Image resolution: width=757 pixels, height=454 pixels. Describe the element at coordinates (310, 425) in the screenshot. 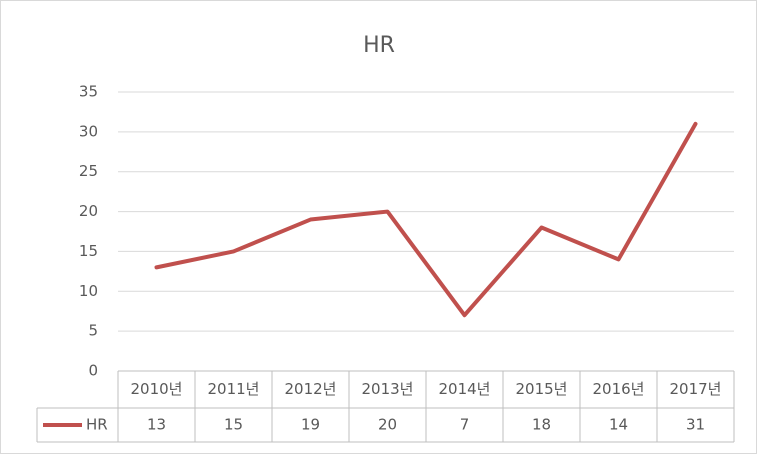

I see `table-value: 19` at that location.